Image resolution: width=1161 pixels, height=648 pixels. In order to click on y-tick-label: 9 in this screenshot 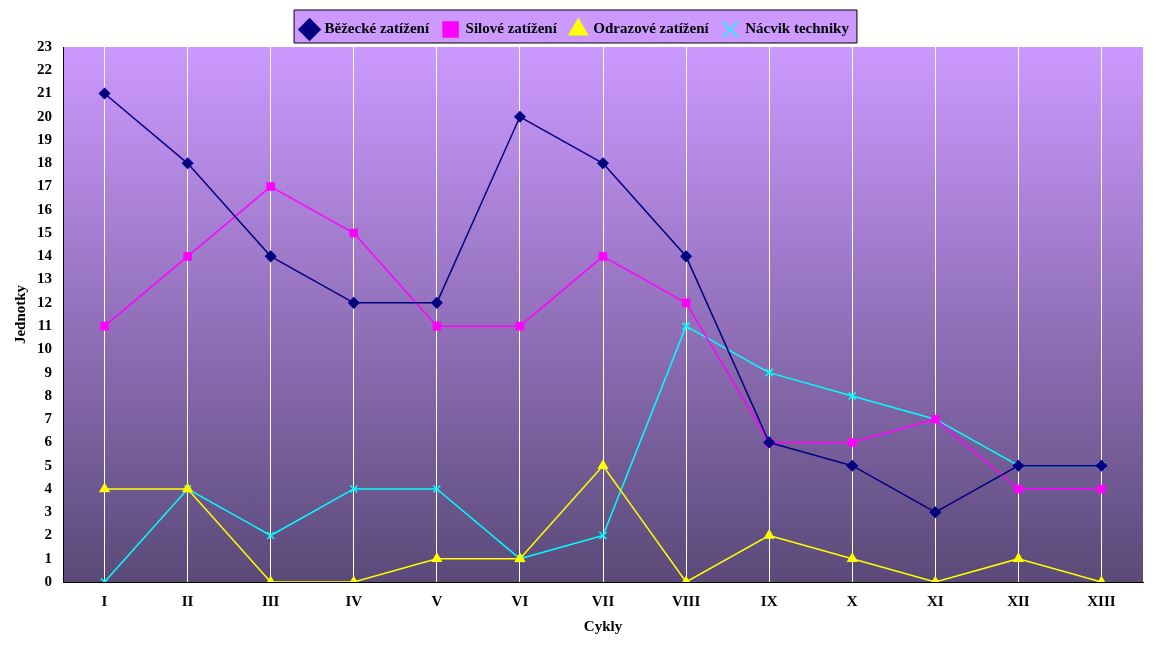, I will do `click(48, 371)`.